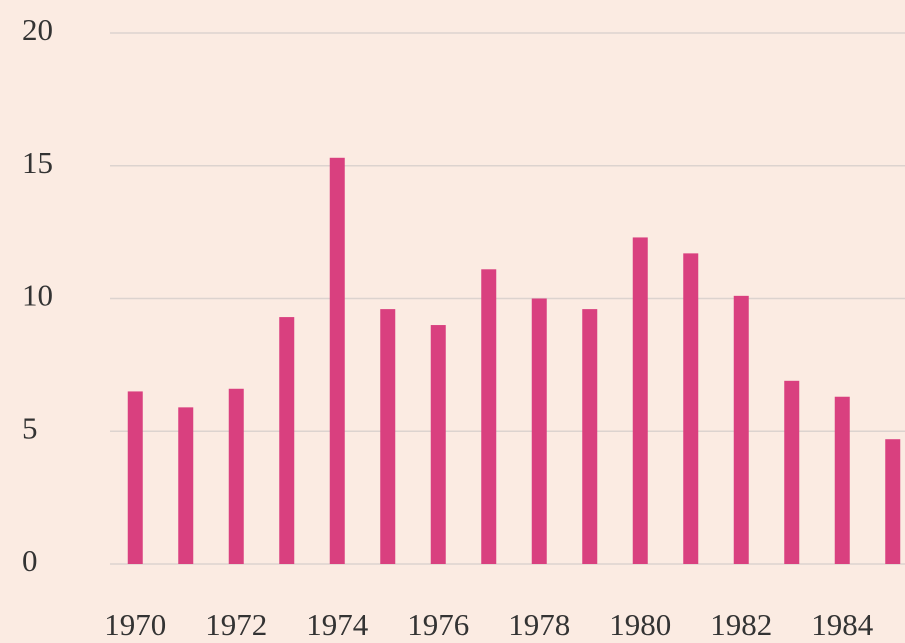 The height and width of the screenshot is (643, 905). Describe the element at coordinates (135, 624) in the screenshot. I see `x-tick-label: 1970` at that location.